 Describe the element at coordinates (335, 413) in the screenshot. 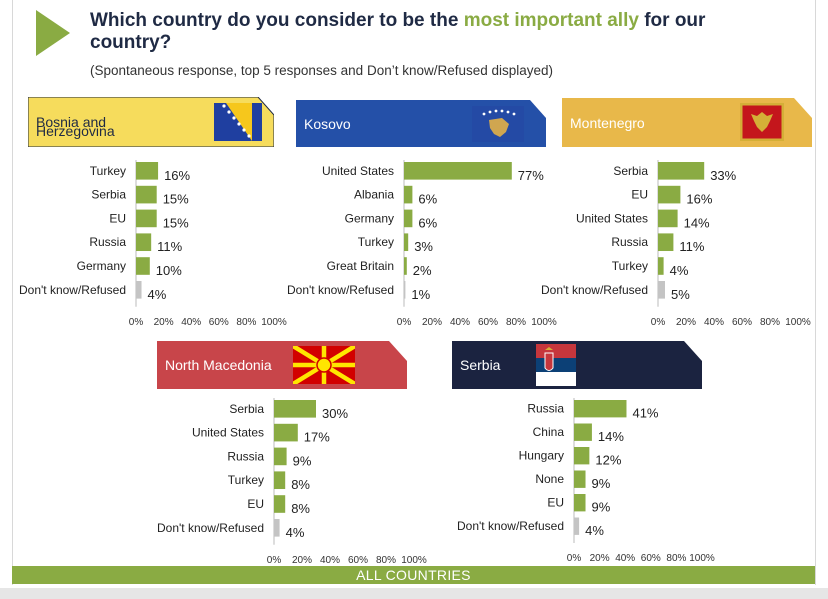

I see `data-label: 30%` at that location.